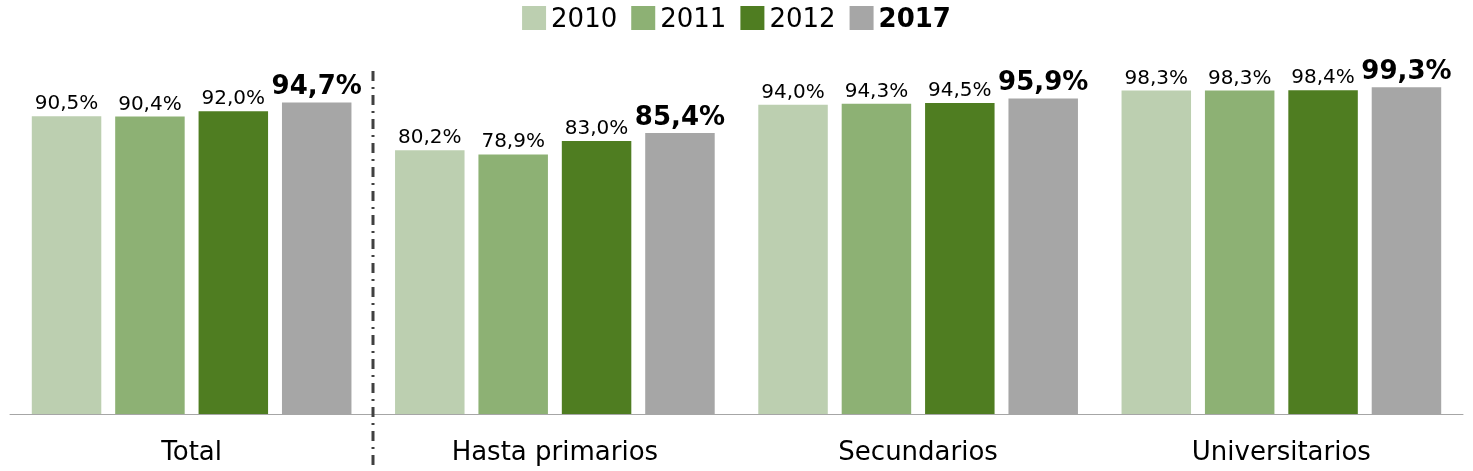 The width and height of the screenshot is (1473, 471). What do you see at coordinates (316, 85) in the screenshot?
I see `data-label: 94,7%` at bounding box center [316, 85].